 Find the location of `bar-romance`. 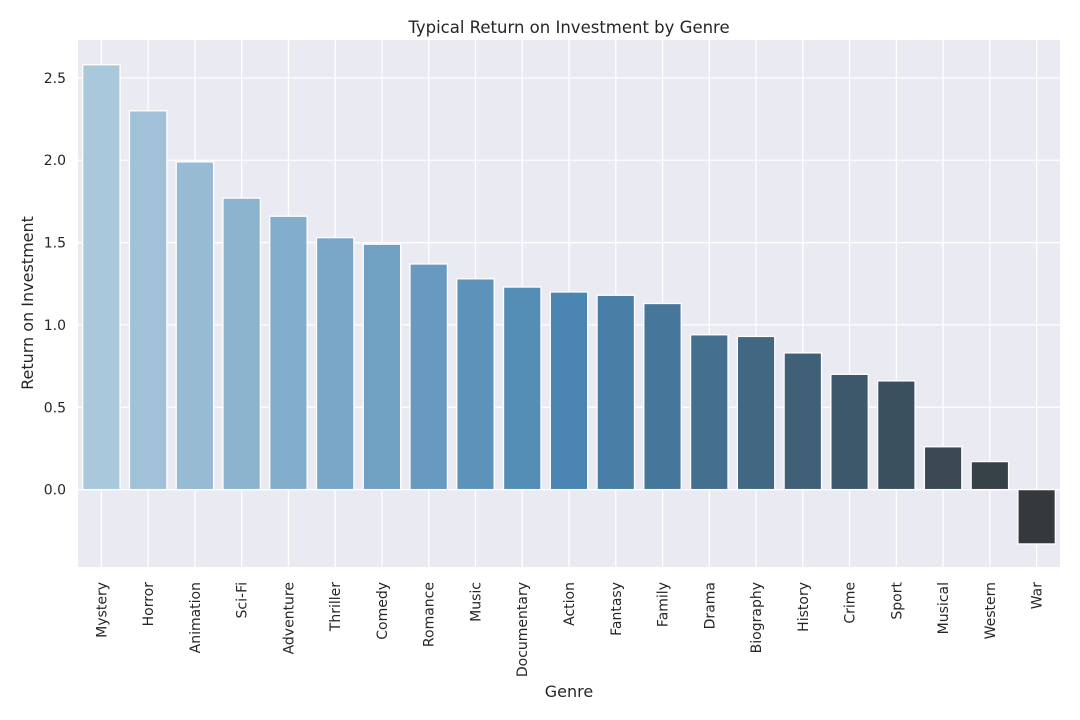

bar-romance is located at coordinates (429, 377).